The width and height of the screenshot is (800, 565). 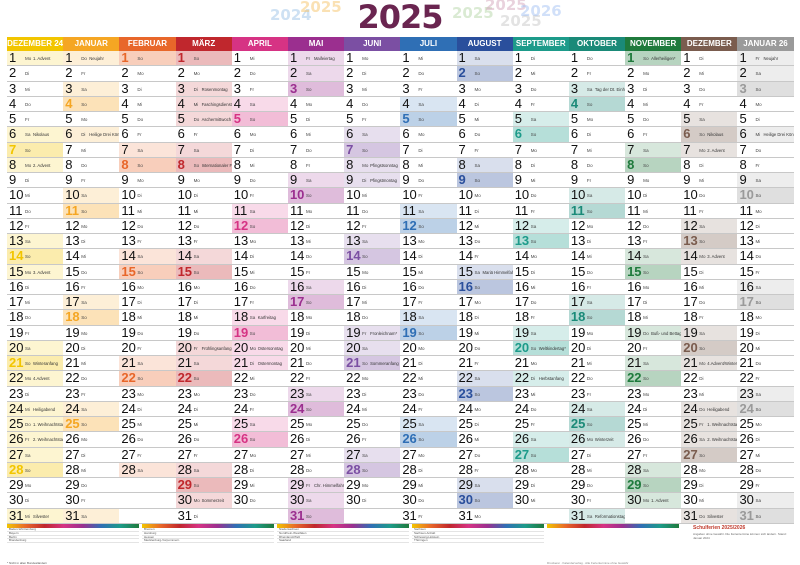 I want to click on day-cell: 29 Sa, so click(x=484, y=486).